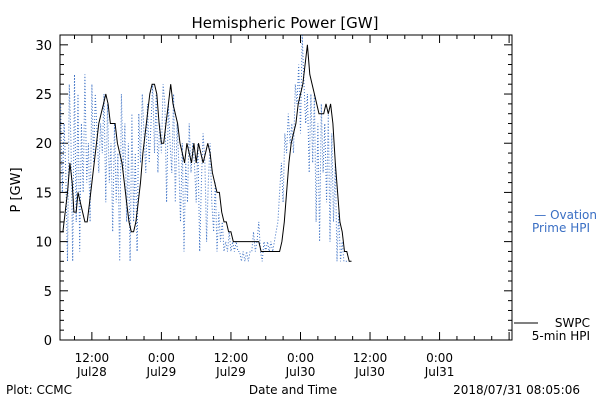 Image resolution: width=600 pixels, height=400 pixels. What do you see at coordinates (43, 144) in the screenshot?
I see `y-tick-label: 20` at bounding box center [43, 144].